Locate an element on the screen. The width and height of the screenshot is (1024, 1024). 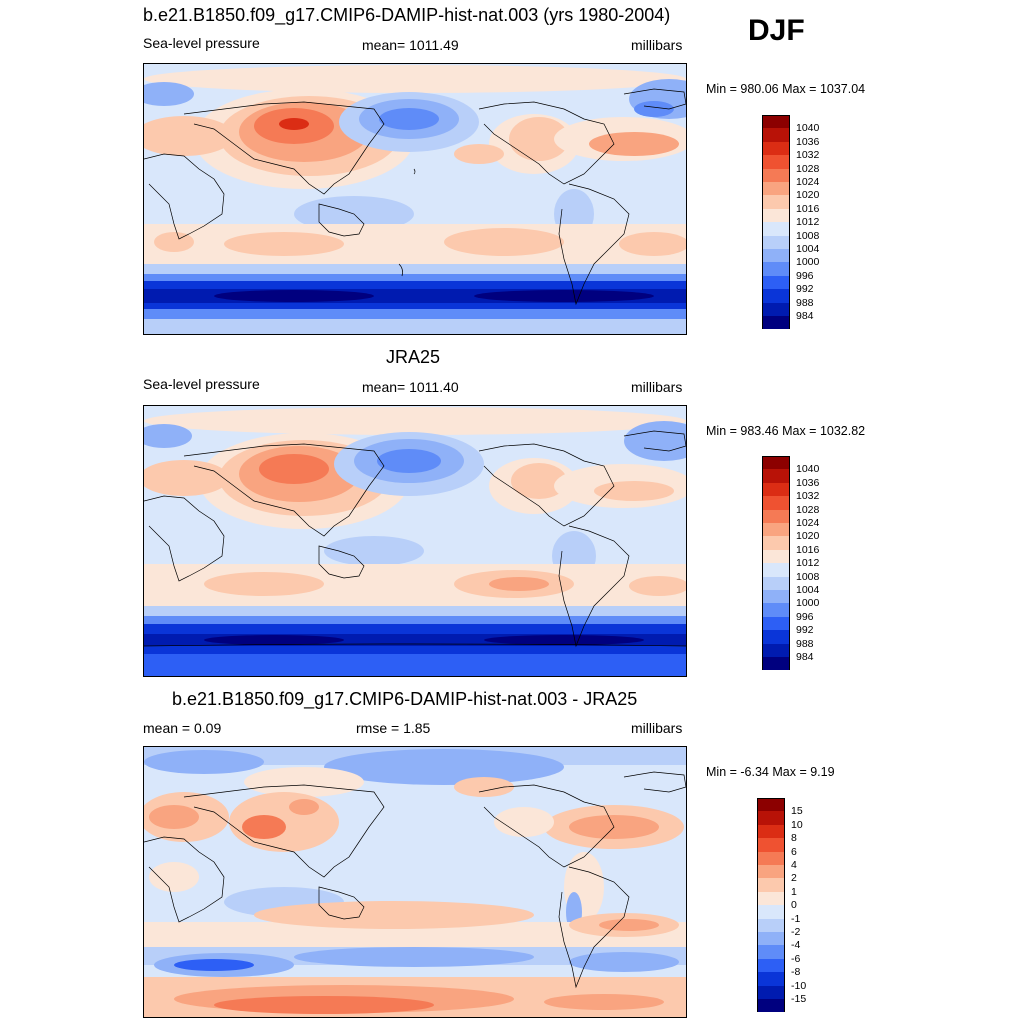
colorbar-label: 15 is located at coordinates (797, 811).